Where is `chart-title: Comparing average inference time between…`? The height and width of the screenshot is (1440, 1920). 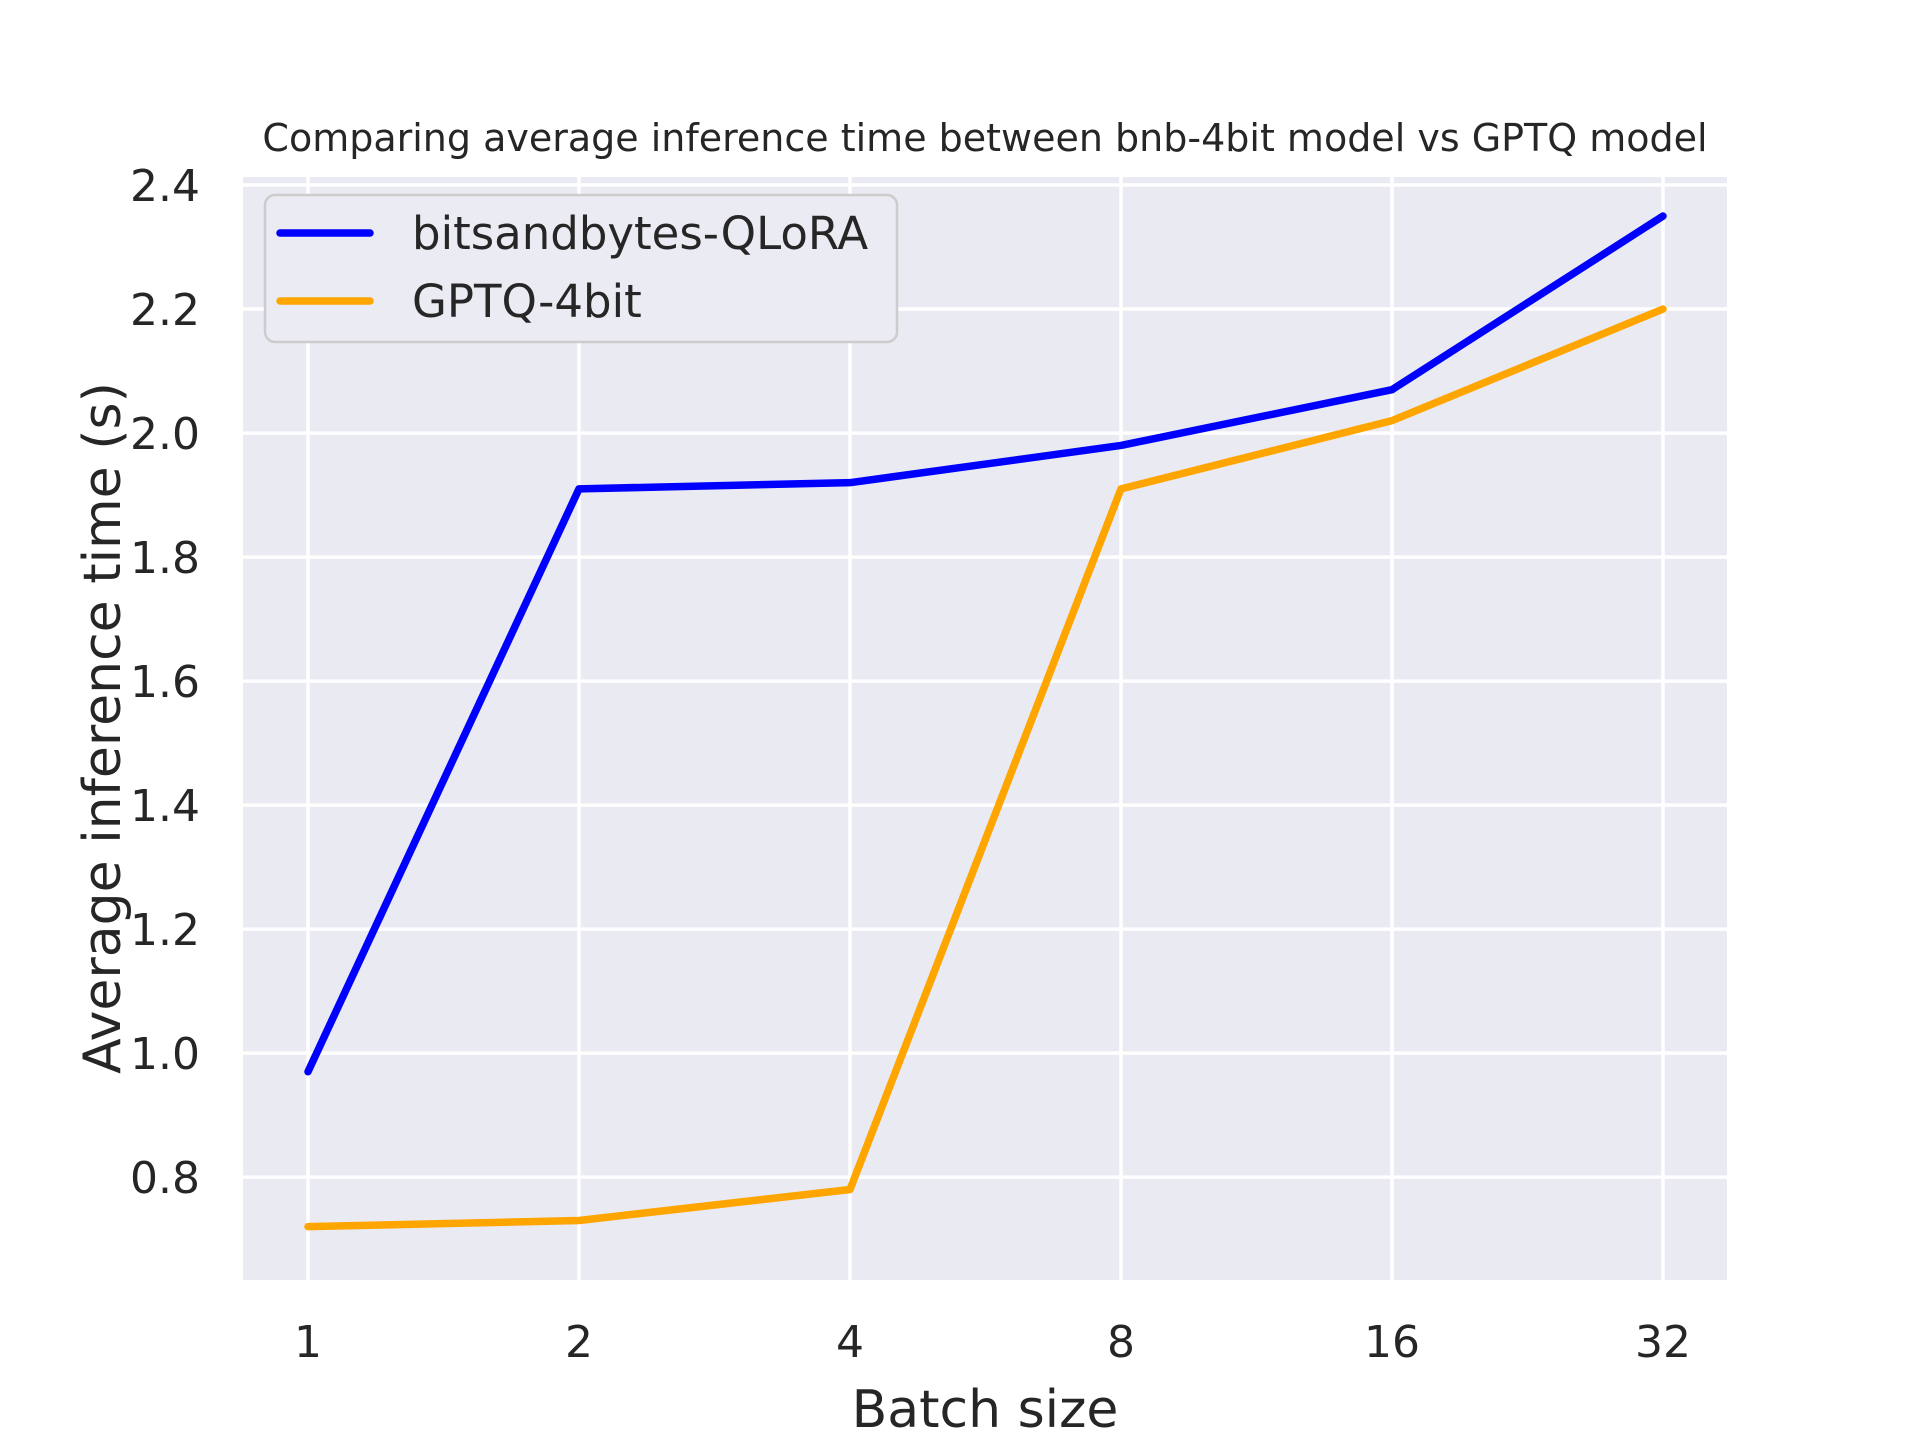 chart-title: Comparing average inference time between… is located at coordinates (984, 138).